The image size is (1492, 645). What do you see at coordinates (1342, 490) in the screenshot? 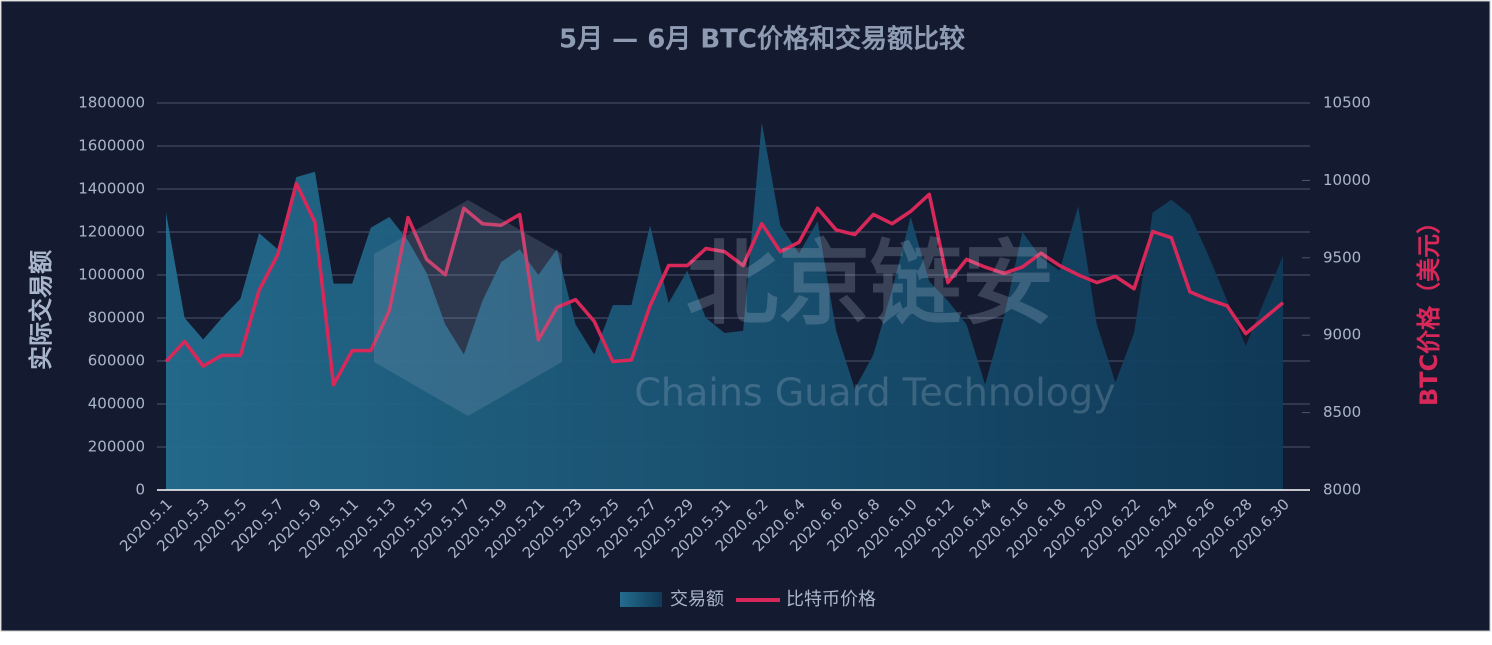
I see `y2-tick-label: 8000` at bounding box center [1342, 490].